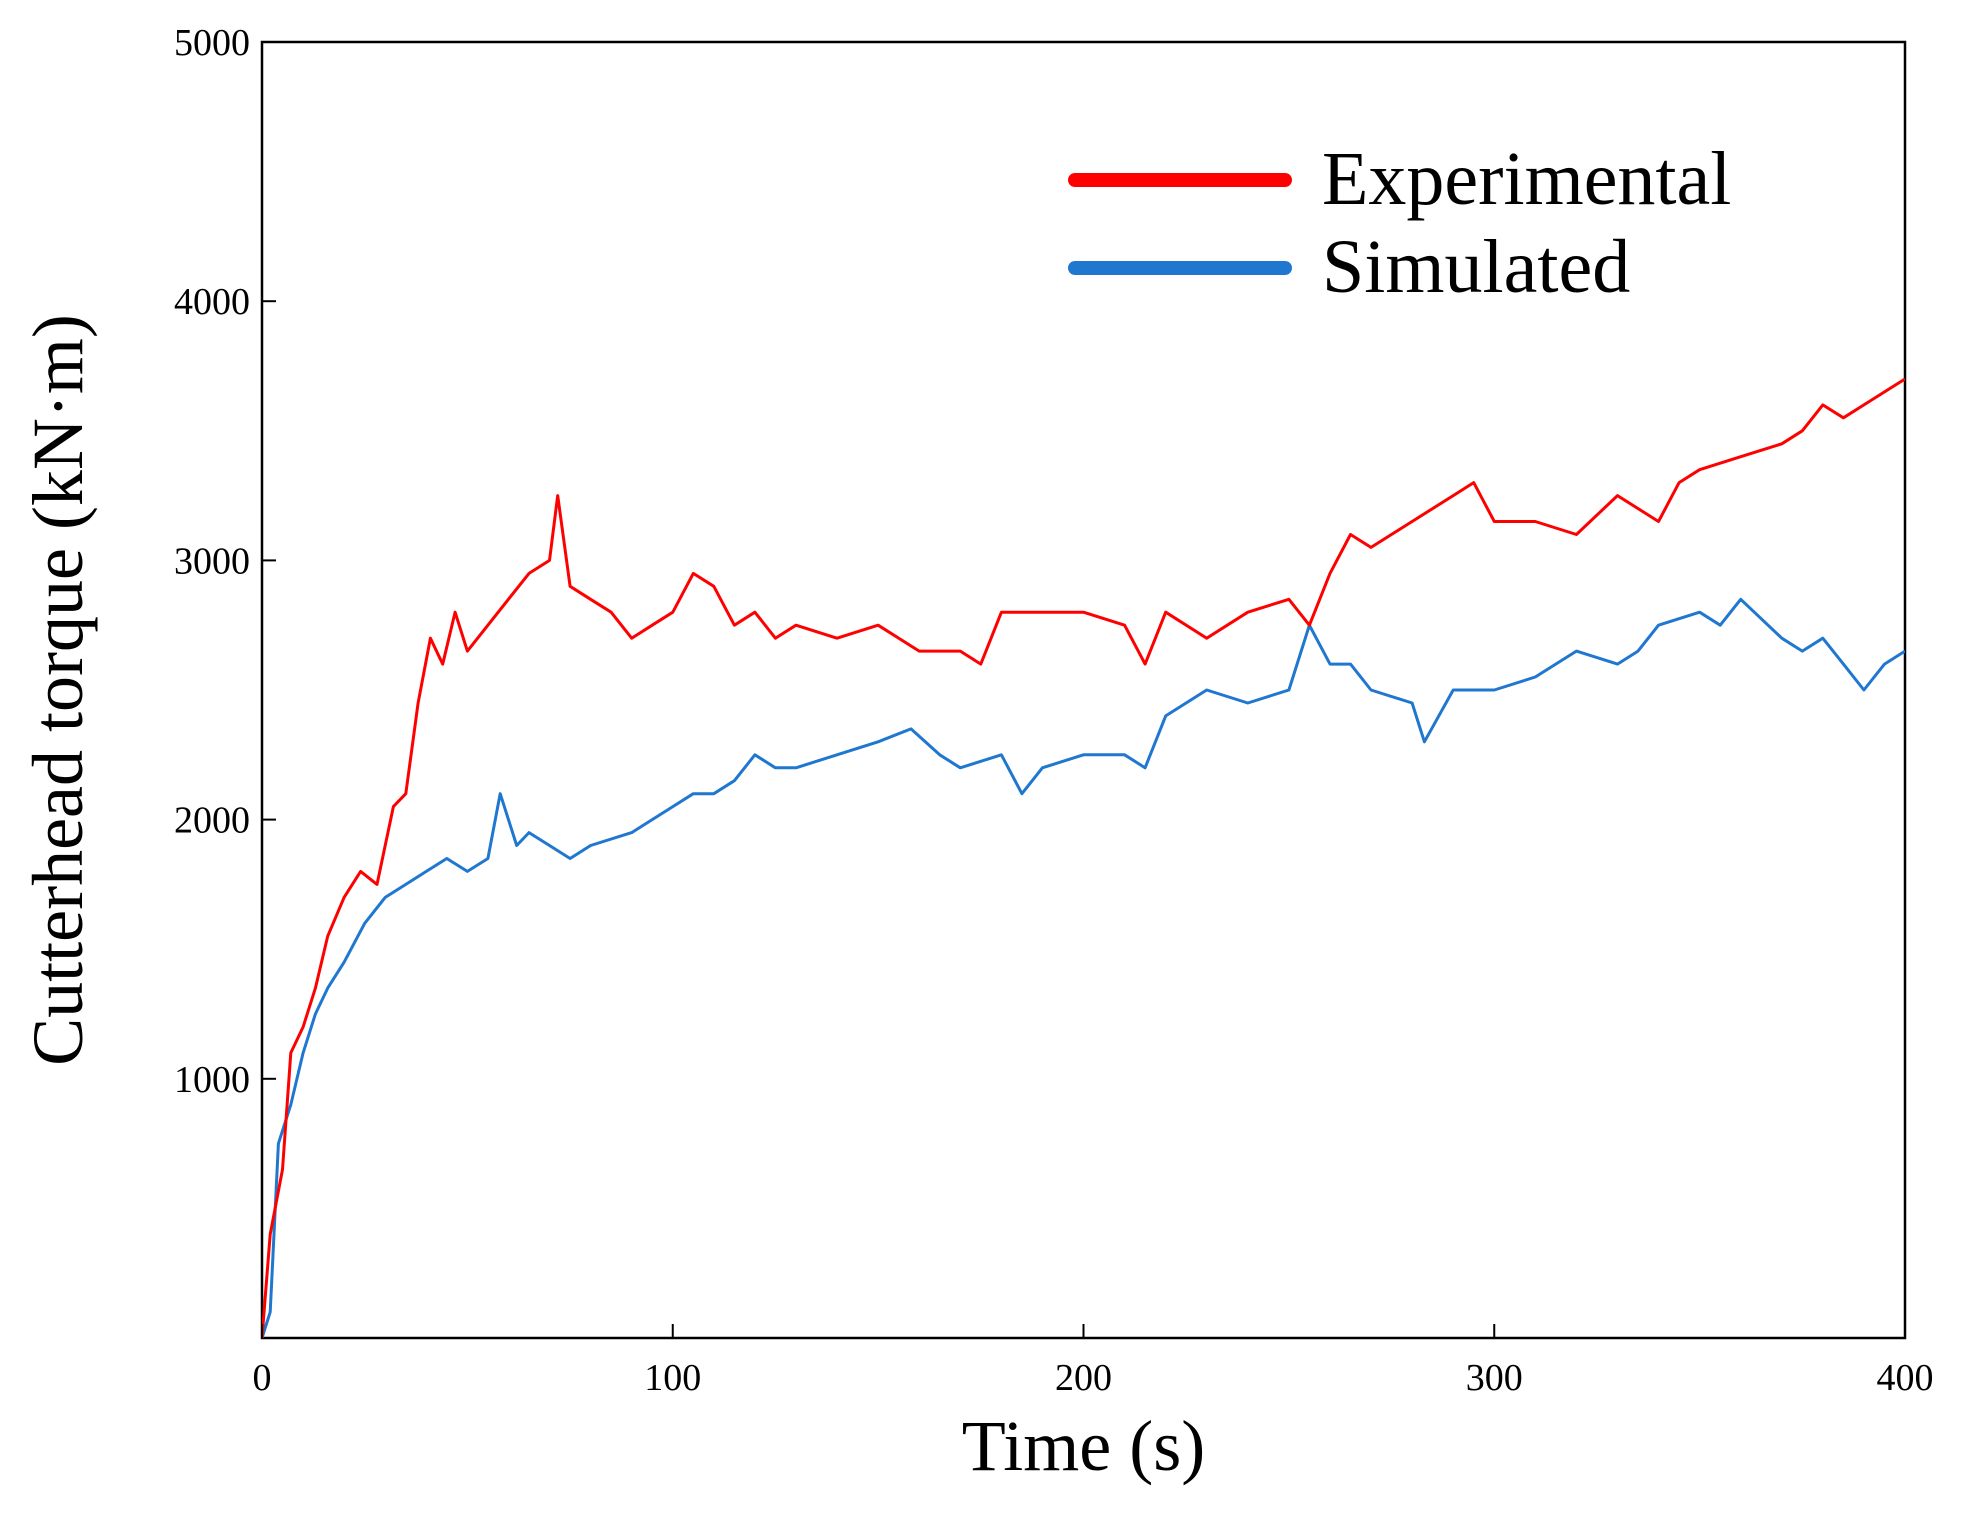  What do you see at coordinates (1083, 1378) in the screenshot?
I see `x-tick-label-200: 200` at bounding box center [1083, 1378].